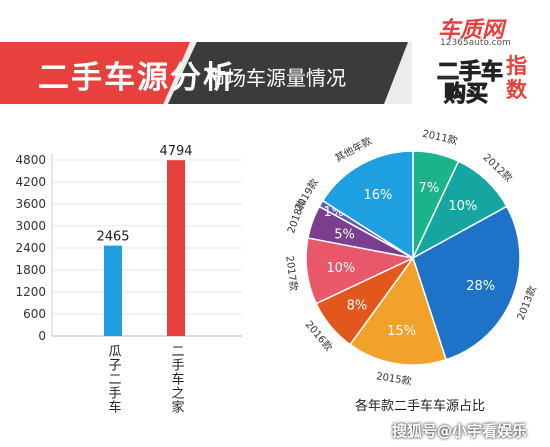 The height and width of the screenshot is (447, 550). What do you see at coordinates (353, 149) in the screenshot?
I see `pie-category-label: 其他年款` at bounding box center [353, 149].